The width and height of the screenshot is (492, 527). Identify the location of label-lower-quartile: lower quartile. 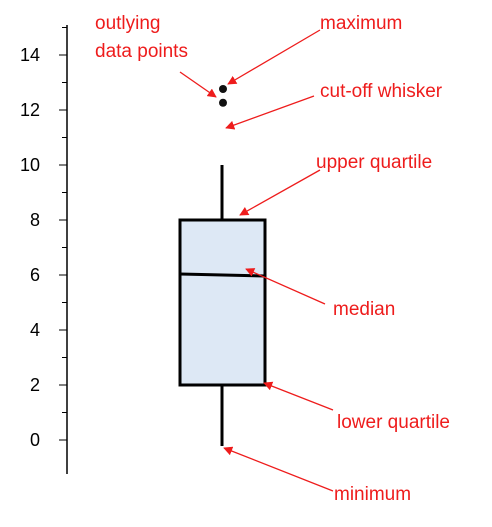
(393, 422).